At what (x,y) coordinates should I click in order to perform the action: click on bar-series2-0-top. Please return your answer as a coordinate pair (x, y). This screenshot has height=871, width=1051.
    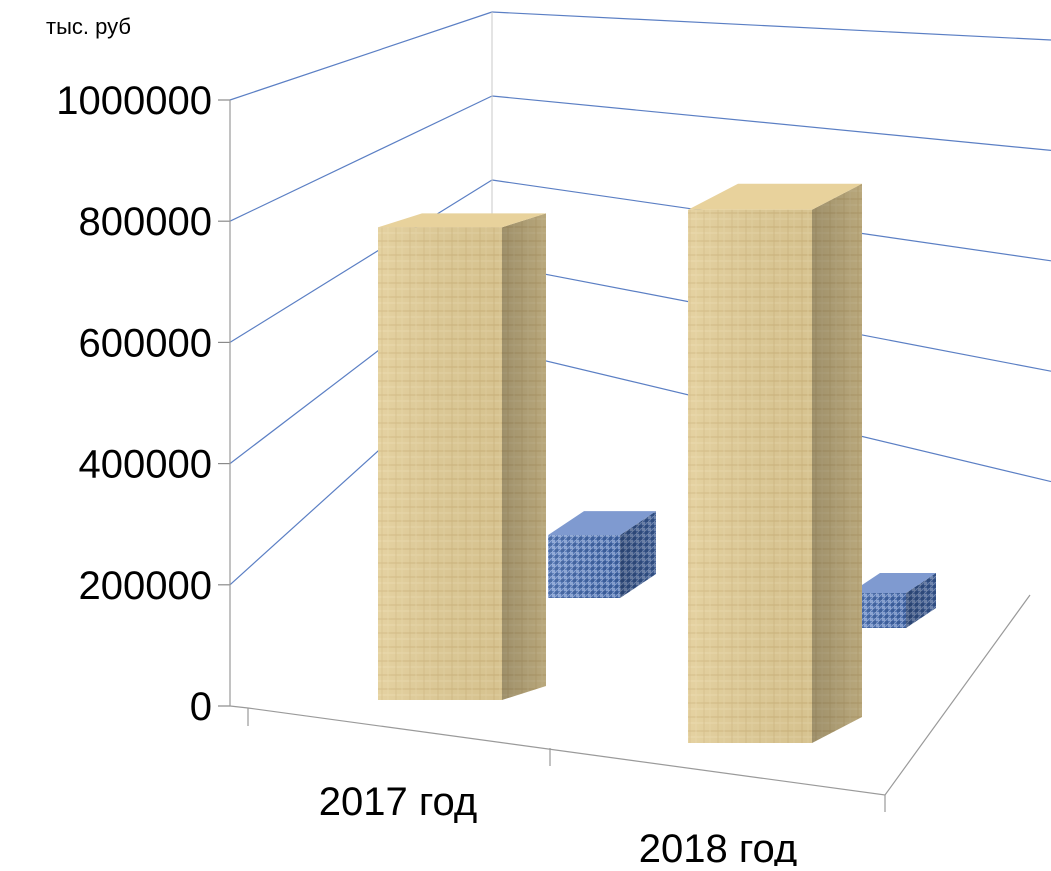
    Looking at the image, I should click on (602, 523).